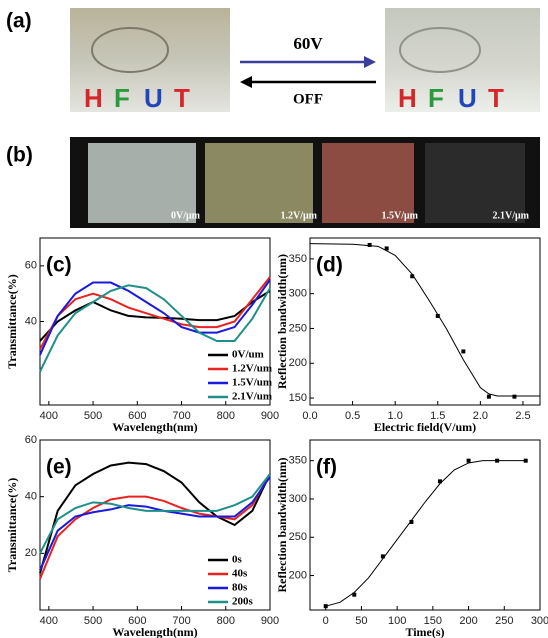 Image resolution: width=548 pixels, height=638 pixels. What do you see at coordinates (511, 215) in the screenshot?
I see `photo-label: 2.1V/μm` at bounding box center [511, 215].